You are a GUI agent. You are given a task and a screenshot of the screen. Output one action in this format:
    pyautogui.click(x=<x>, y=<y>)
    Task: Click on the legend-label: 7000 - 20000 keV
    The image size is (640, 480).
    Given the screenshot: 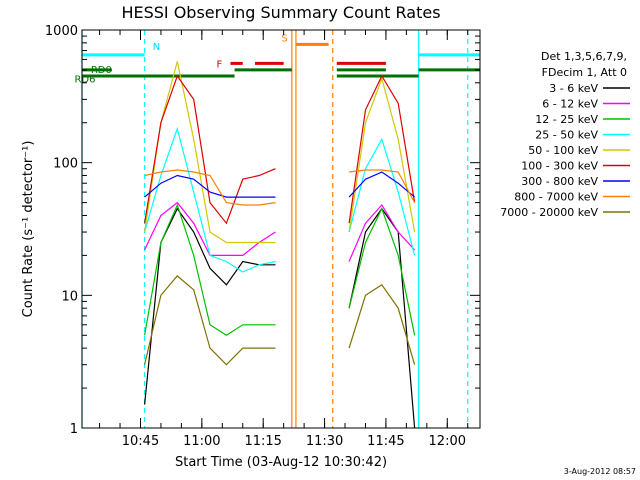 What is the action you would take?
    pyautogui.click(x=549, y=212)
    